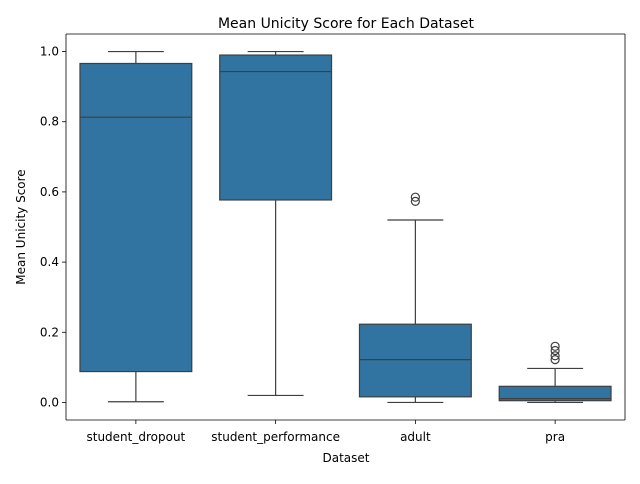 The image size is (640, 484). Describe the element at coordinates (276, 223) in the screenshot. I see `box-group-student_performance` at that location.